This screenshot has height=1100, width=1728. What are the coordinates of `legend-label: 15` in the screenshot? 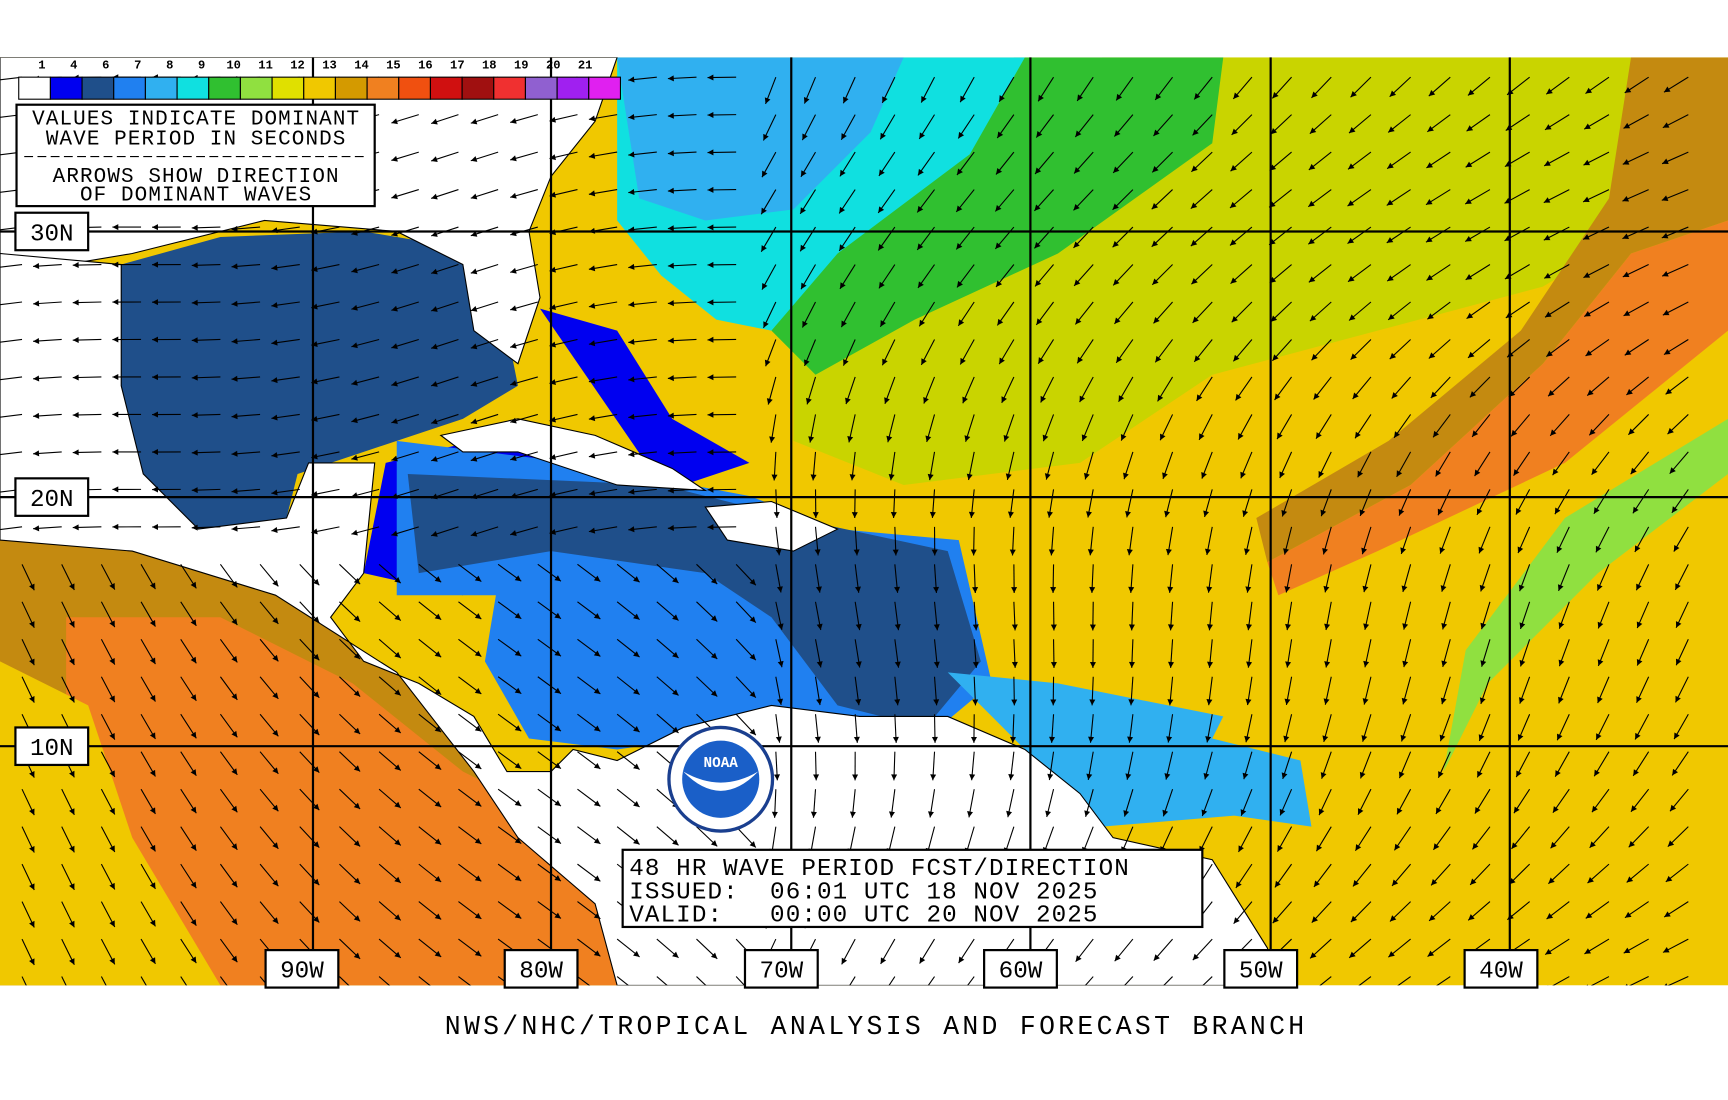 It's located at (393, 65).